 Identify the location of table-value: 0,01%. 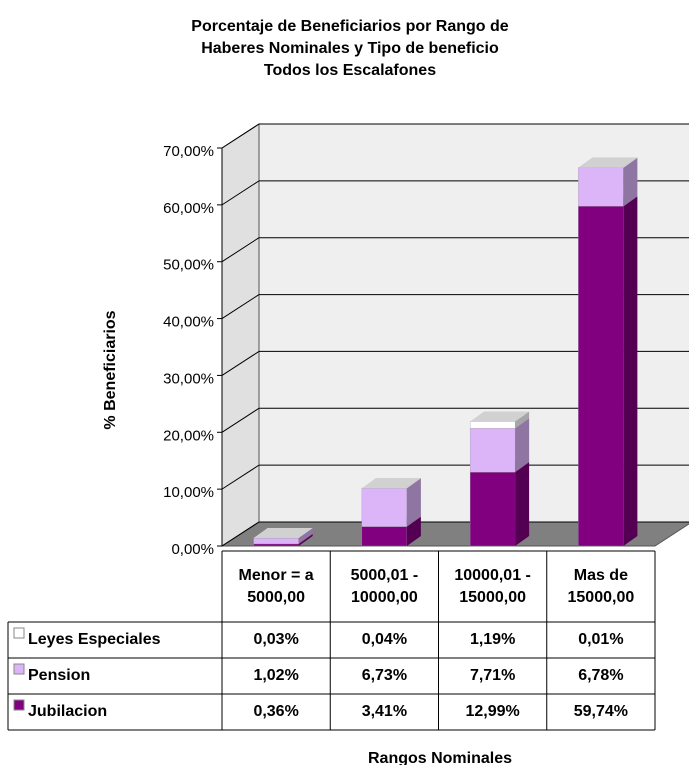
(601, 639).